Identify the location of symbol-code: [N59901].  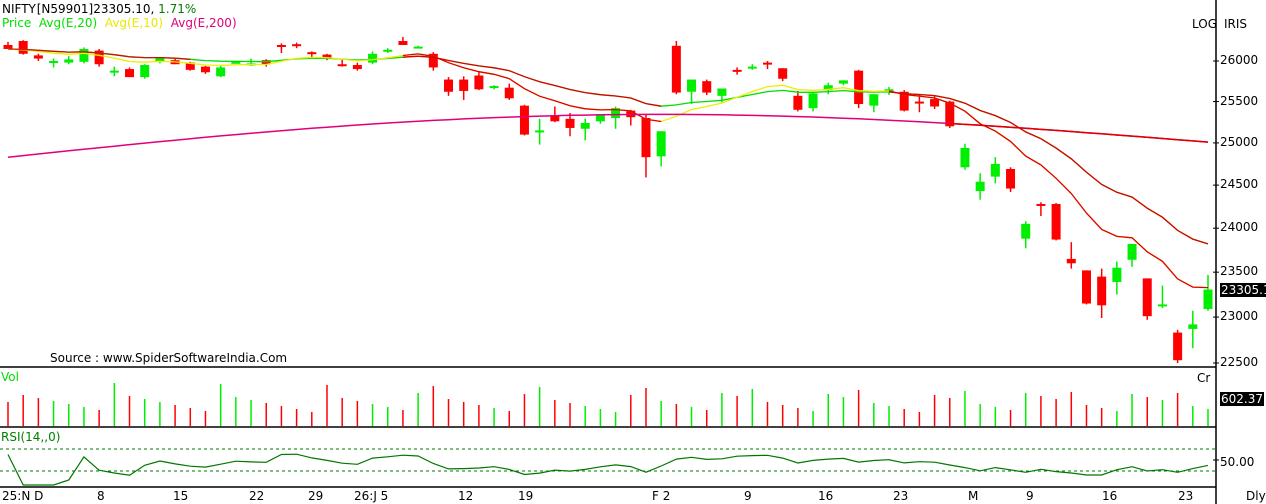
(65, 9).